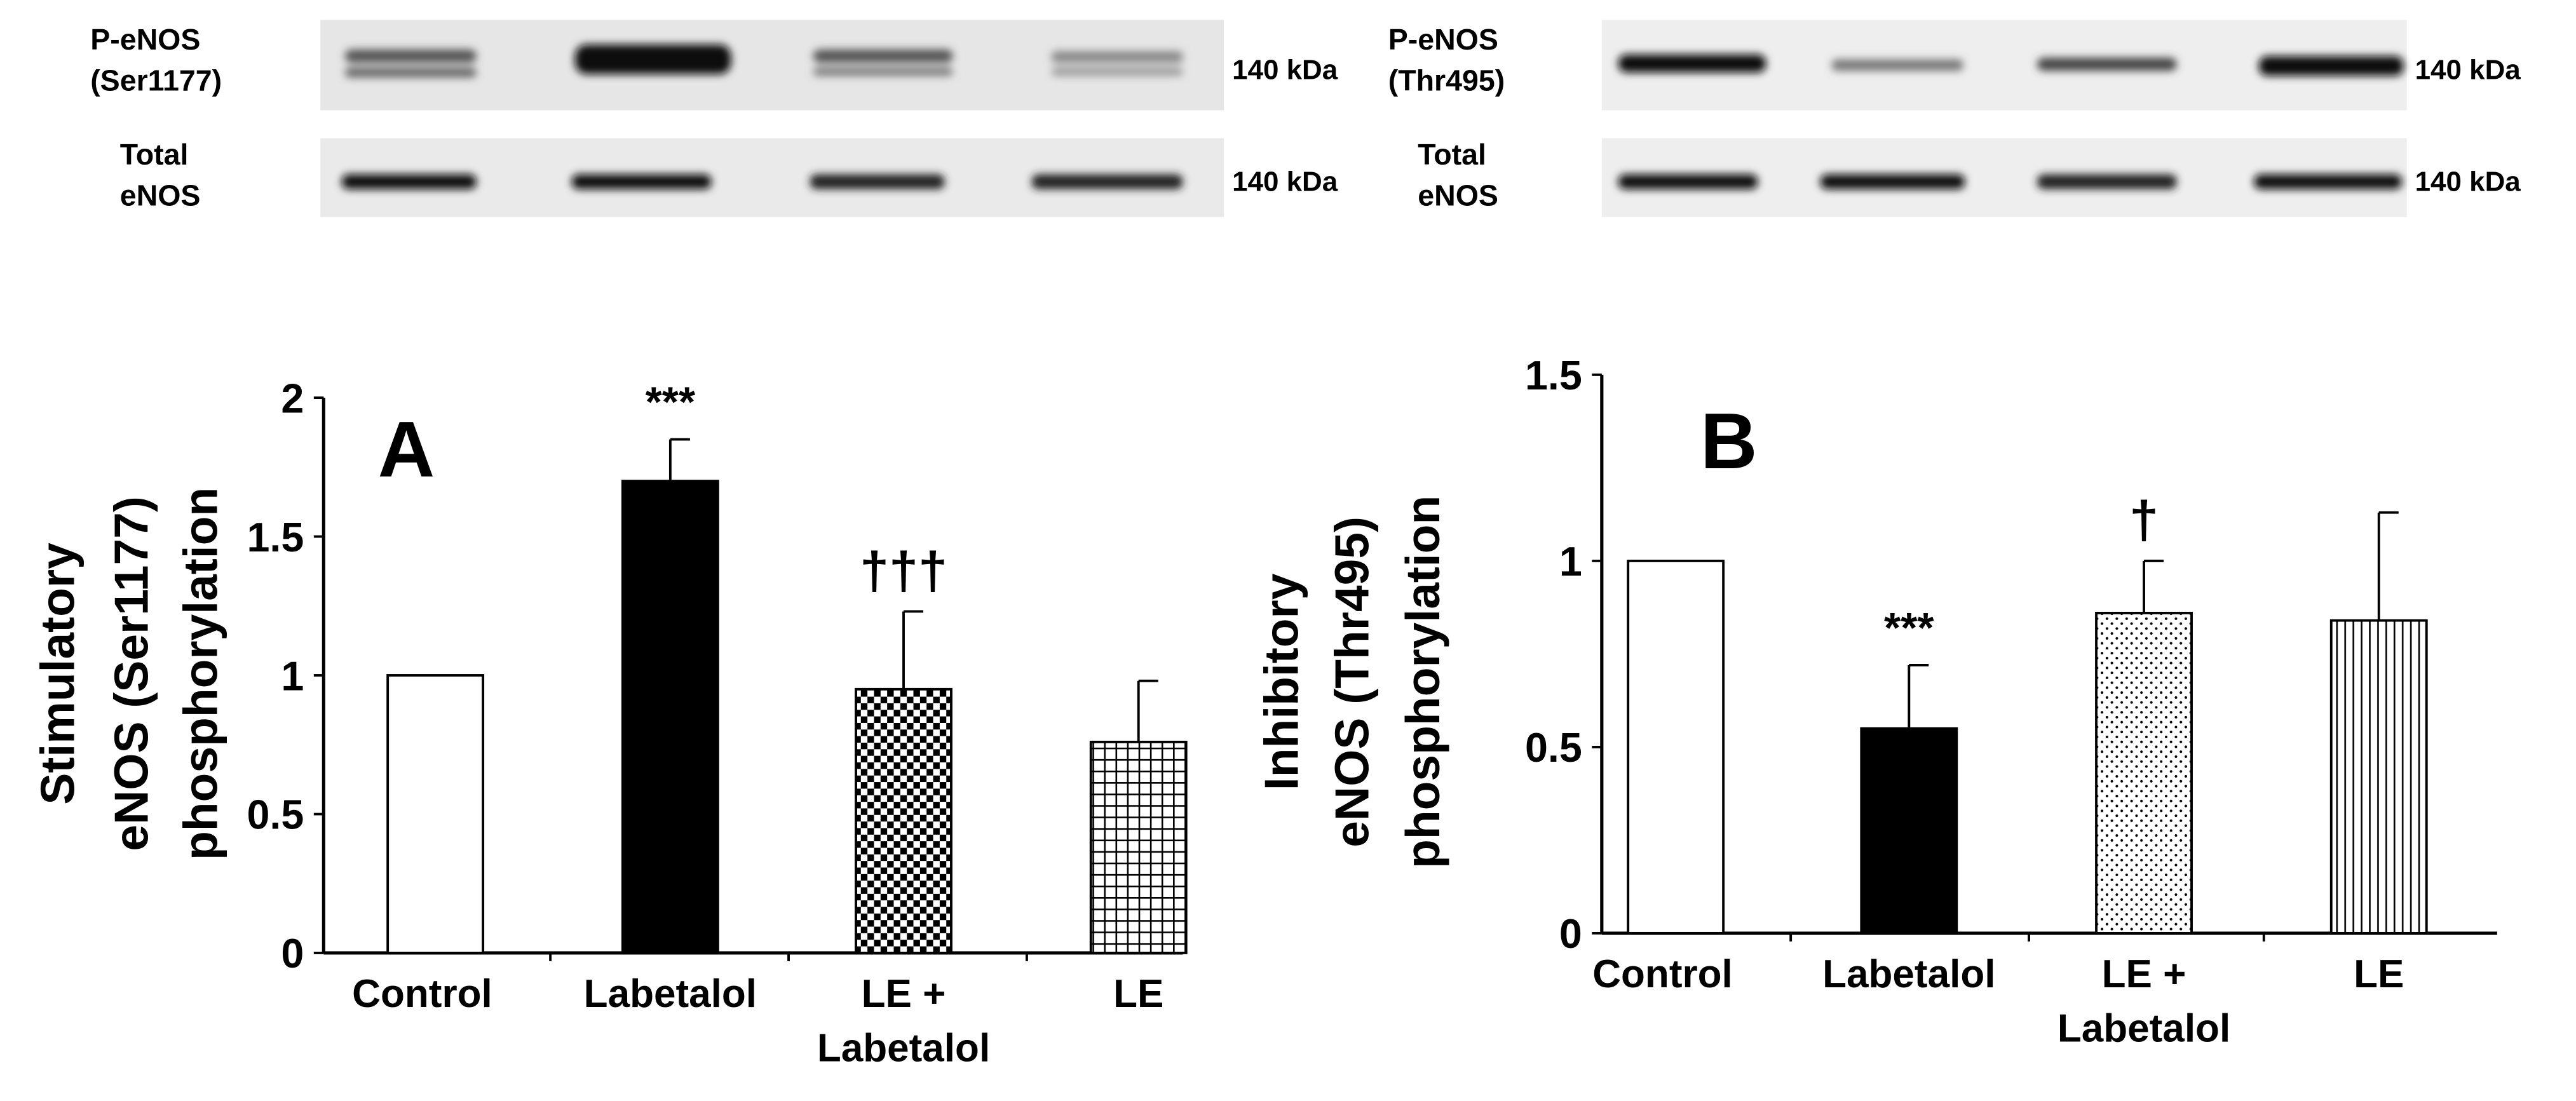 This screenshot has width=2576, height=1101. I want to click on y-axis-label: Stimulatory, so click(58, 674).